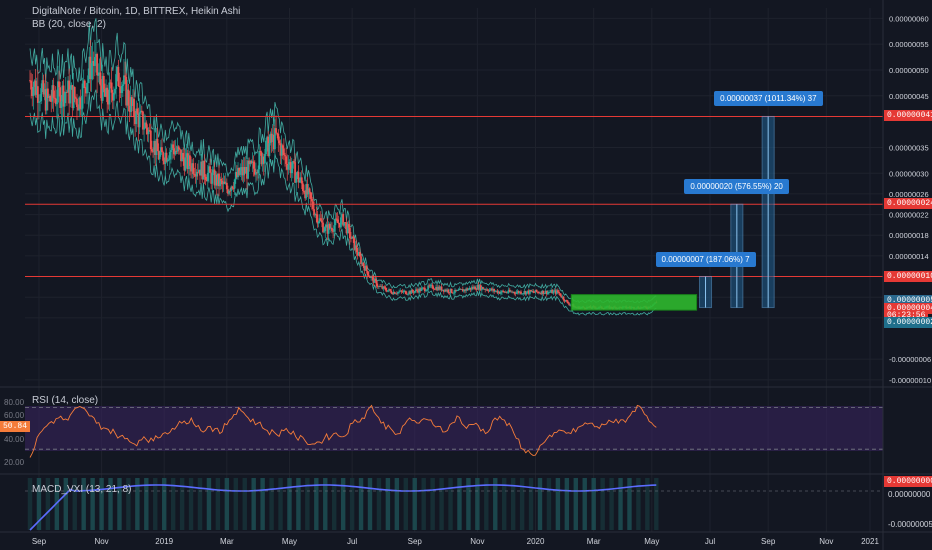 This screenshot has width=932, height=550. Describe the element at coordinates (14, 439) in the screenshot. I see `rsi-level-40: 40.00` at that location.